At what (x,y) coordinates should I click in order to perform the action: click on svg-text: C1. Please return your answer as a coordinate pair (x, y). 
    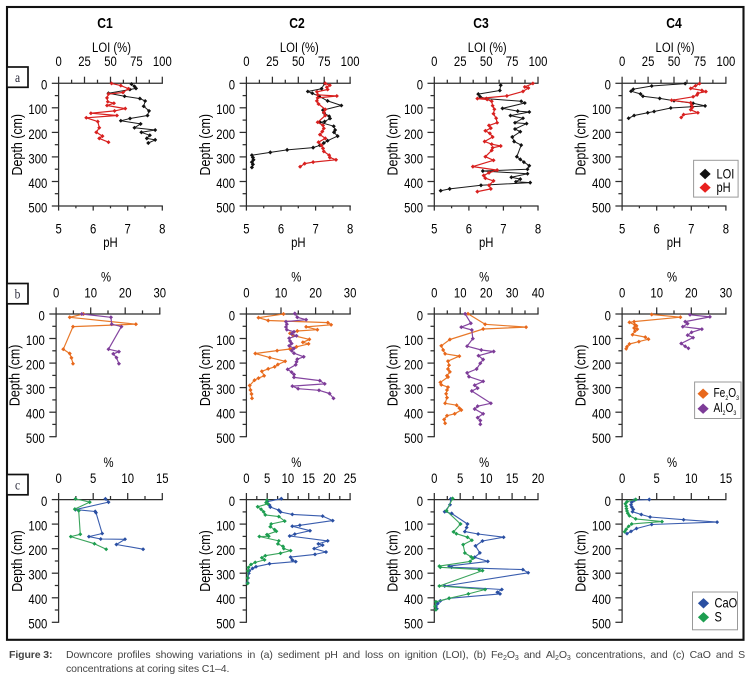
    Looking at the image, I should click on (105, 23).